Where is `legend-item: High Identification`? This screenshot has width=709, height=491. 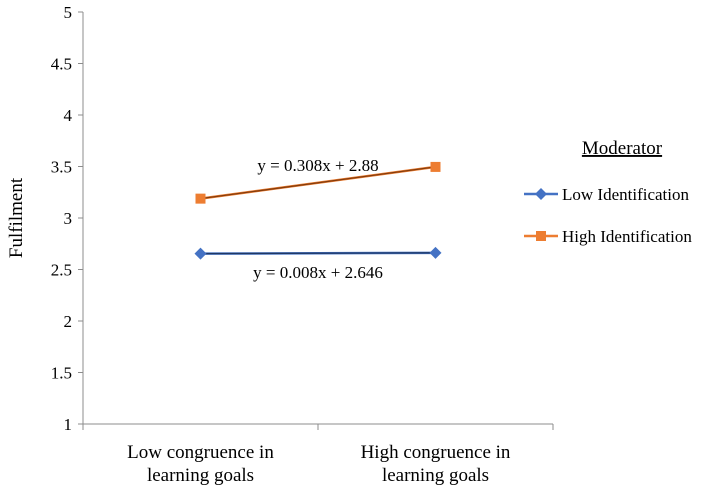
legend-item: High Identification is located at coordinates (608, 236).